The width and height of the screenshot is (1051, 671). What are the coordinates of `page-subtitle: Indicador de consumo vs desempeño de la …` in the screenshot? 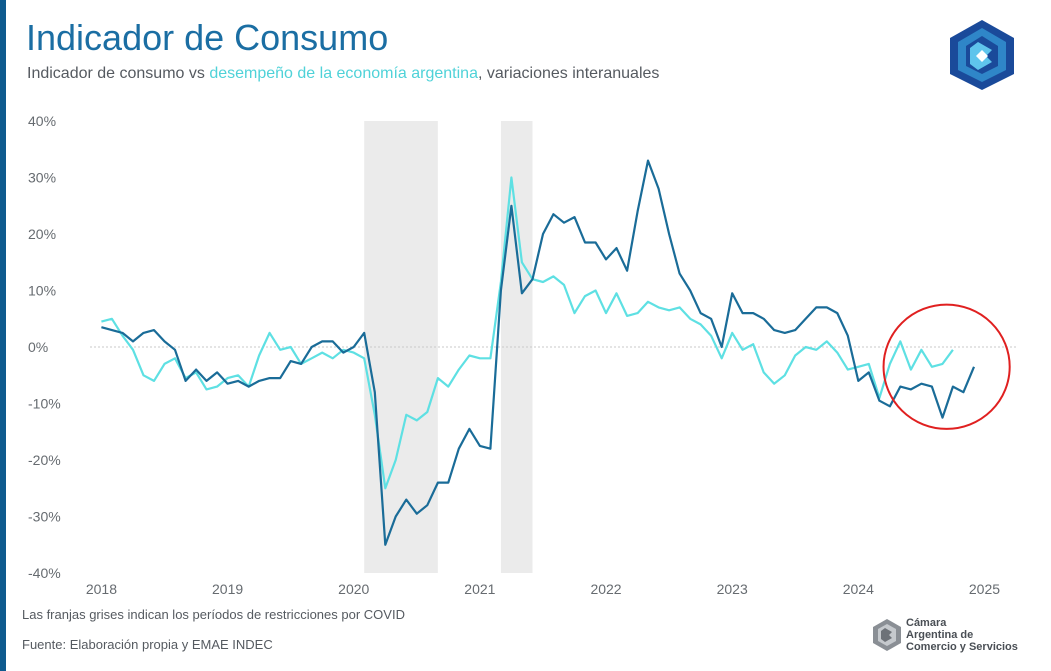 It's located at (343, 74).